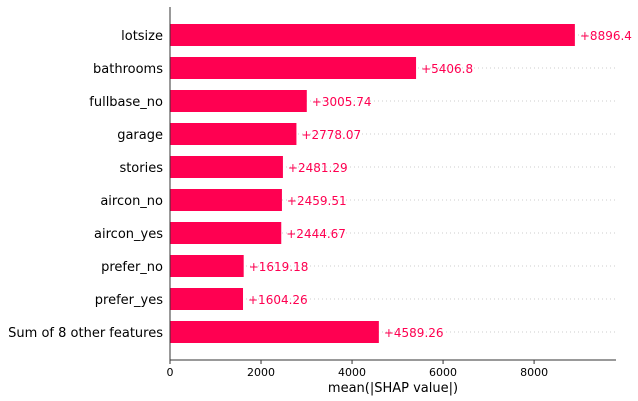  What do you see at coordinates (261, 372) in the screenshot?
I see `x-tick-label: 2000` at bounding box center [261, 372].